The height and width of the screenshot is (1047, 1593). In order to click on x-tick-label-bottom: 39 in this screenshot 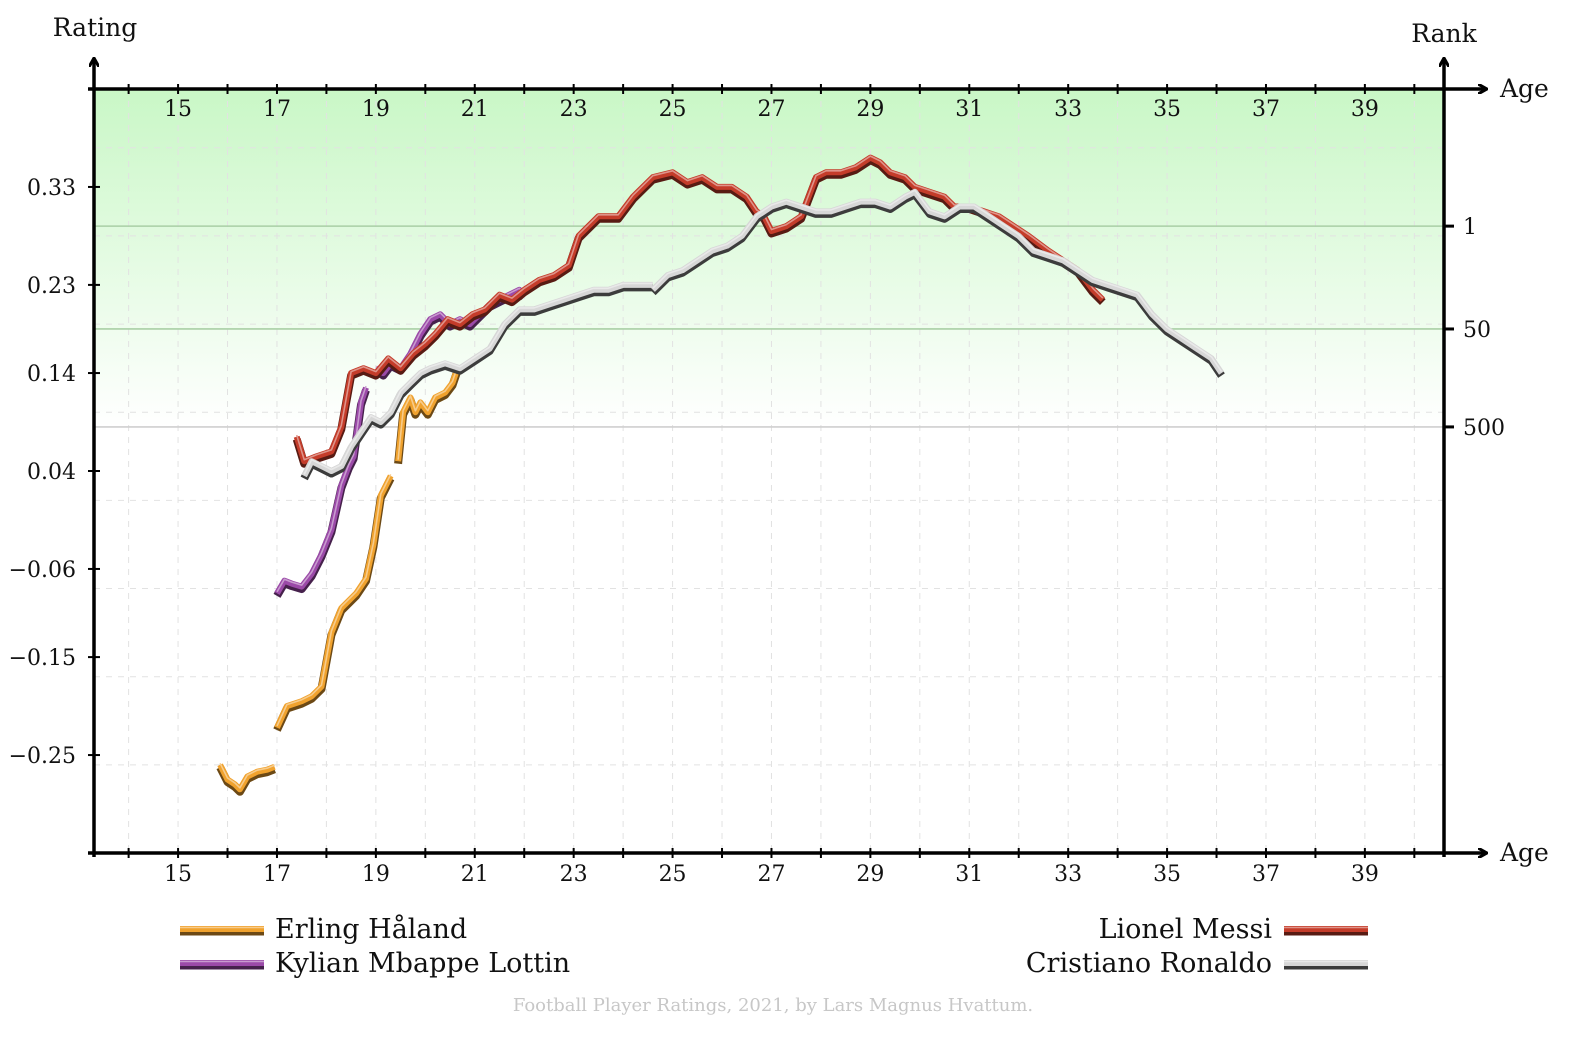, I will do `click(1365, 874)`.